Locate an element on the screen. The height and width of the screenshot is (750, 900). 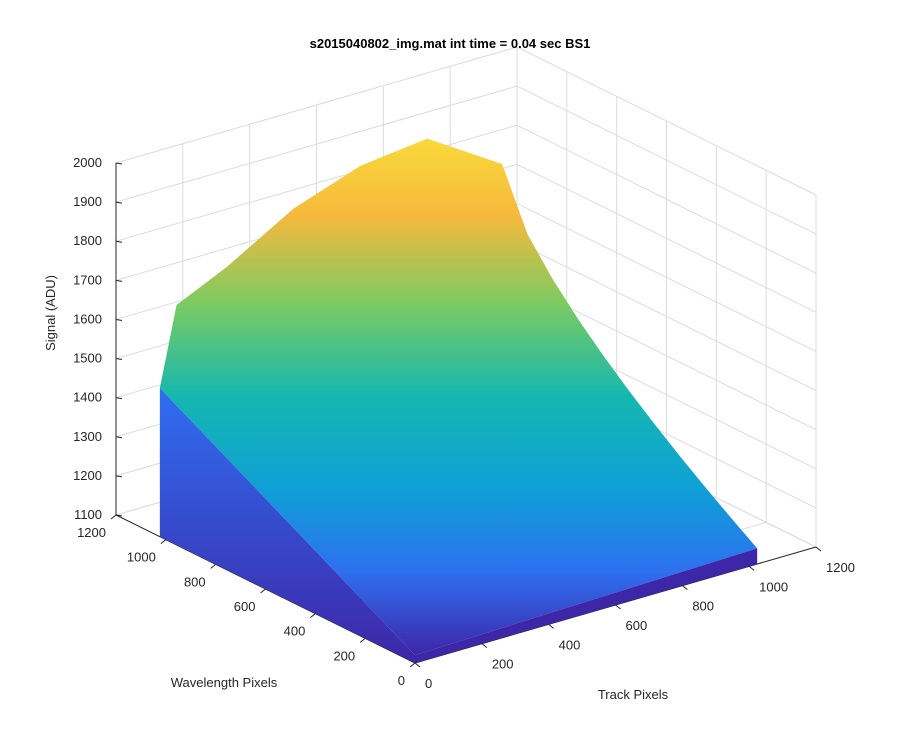
z-tick-label: 1600 is located at coordinates (87, 318).